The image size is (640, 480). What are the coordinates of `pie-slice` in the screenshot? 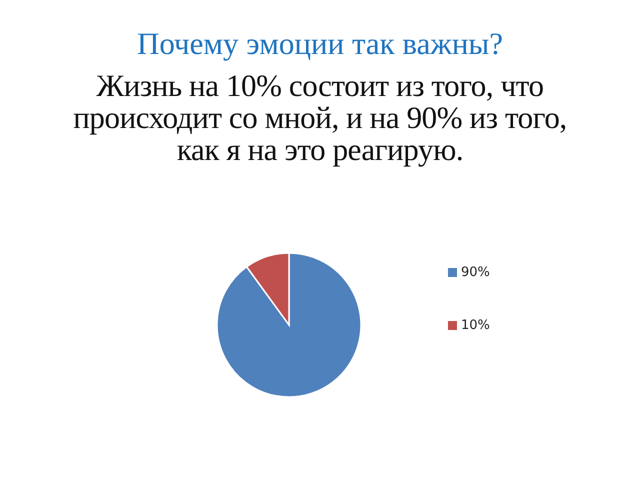 It's located at (289, 325).